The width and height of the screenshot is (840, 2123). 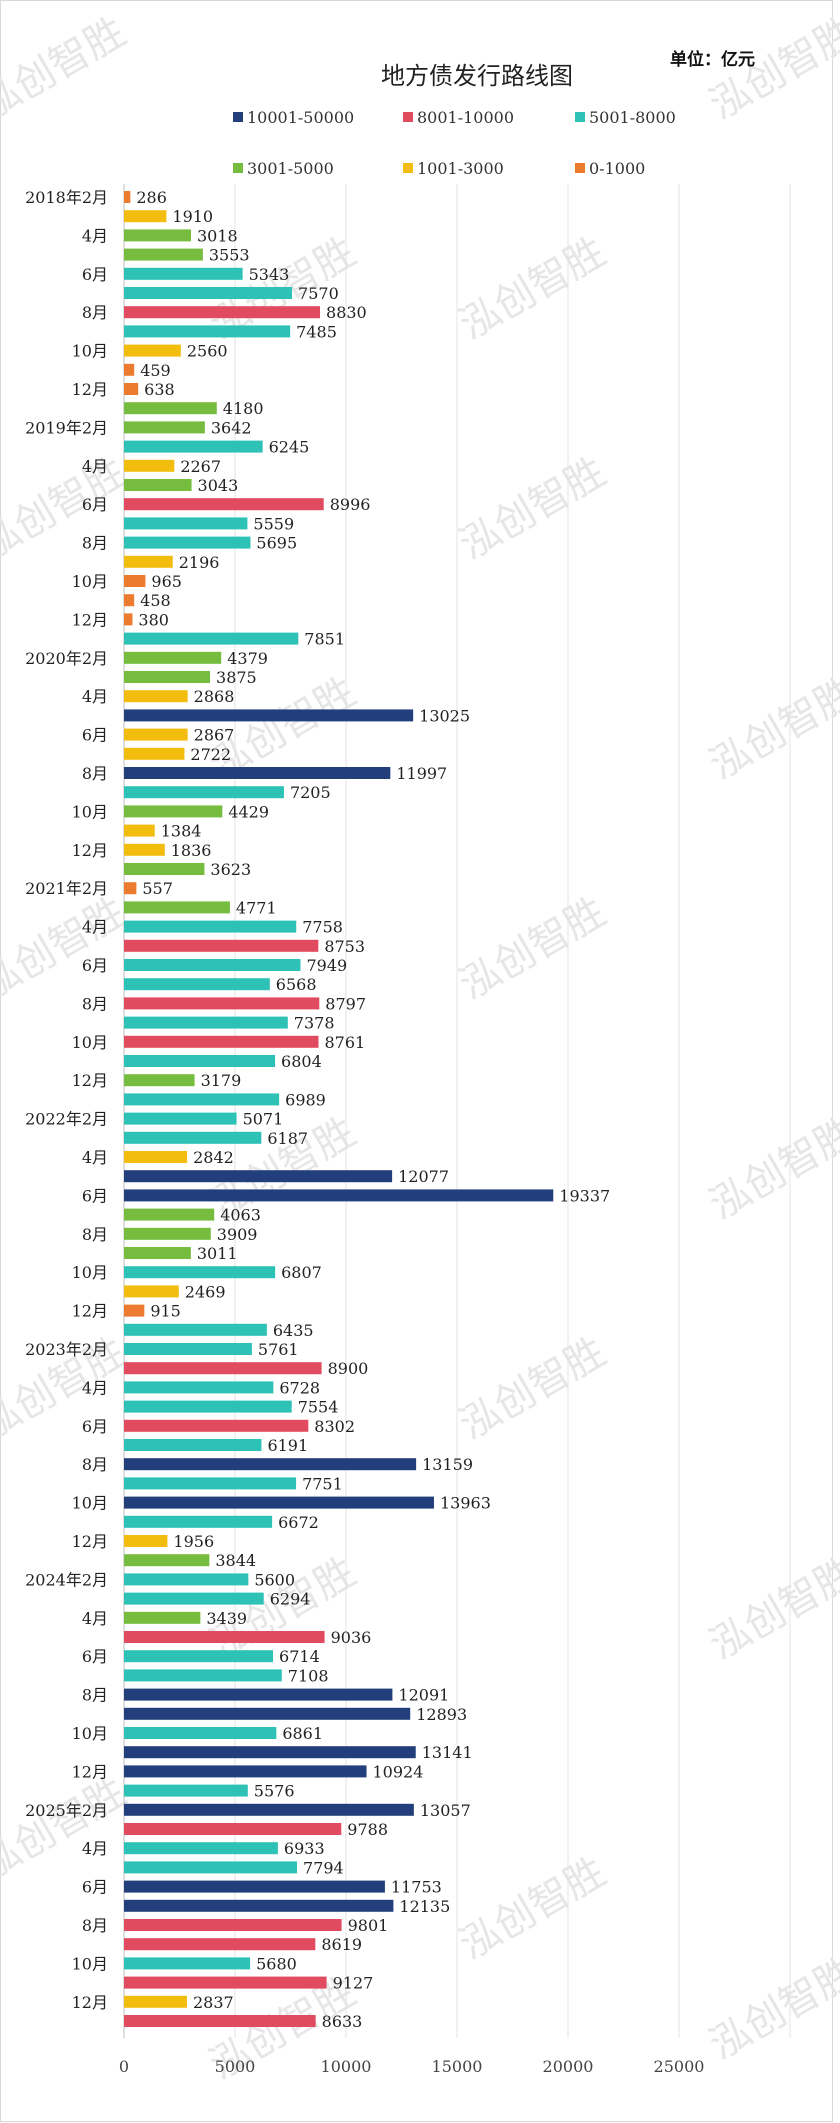 I want to click on category-label: 2021年2月, so click(x=66, y=888).